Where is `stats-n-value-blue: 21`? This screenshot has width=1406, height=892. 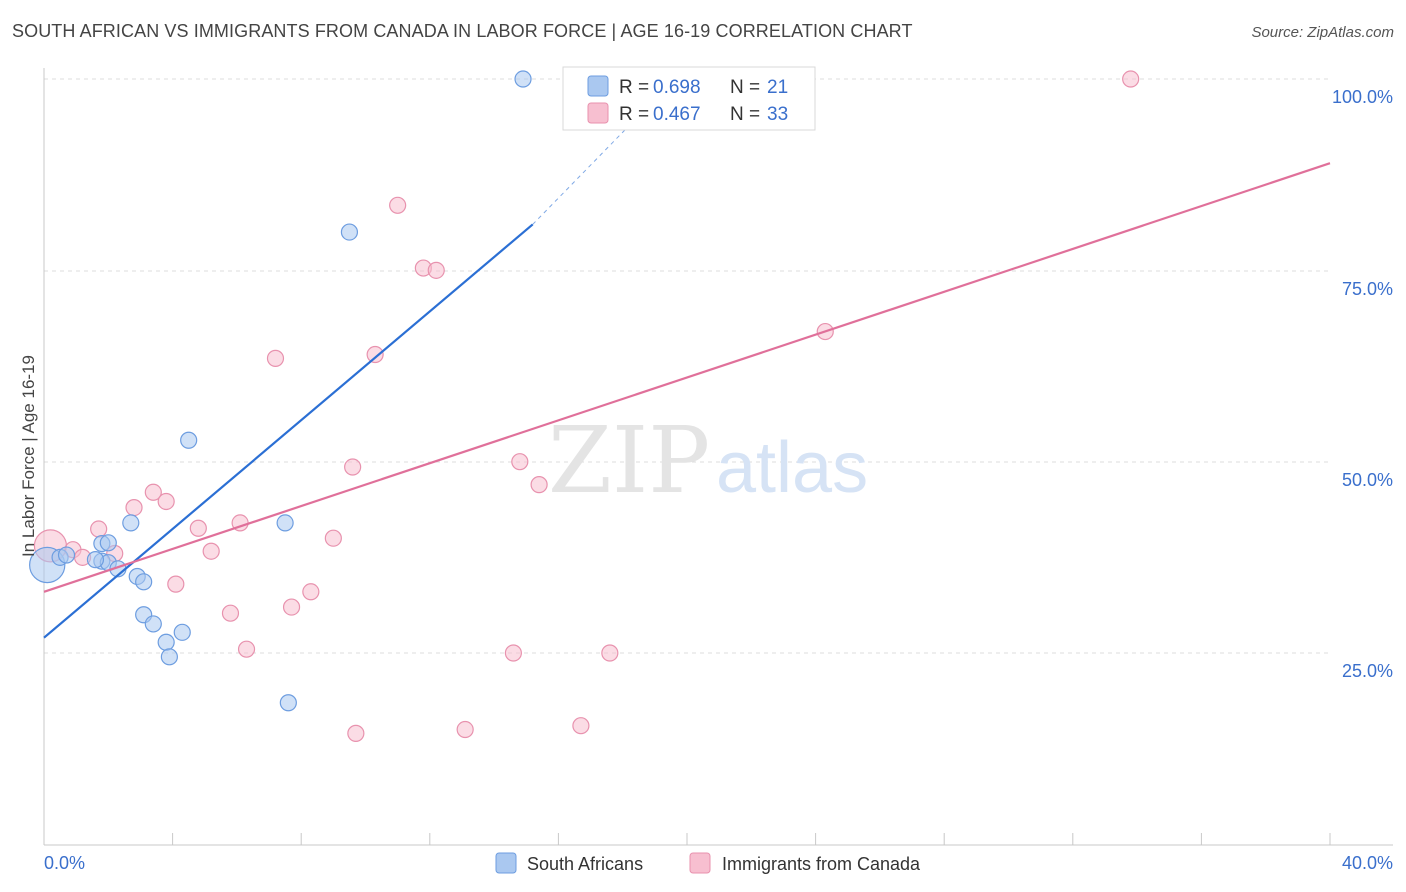
stats-n-value-blue: 21 is located at coordinates (777, 87).